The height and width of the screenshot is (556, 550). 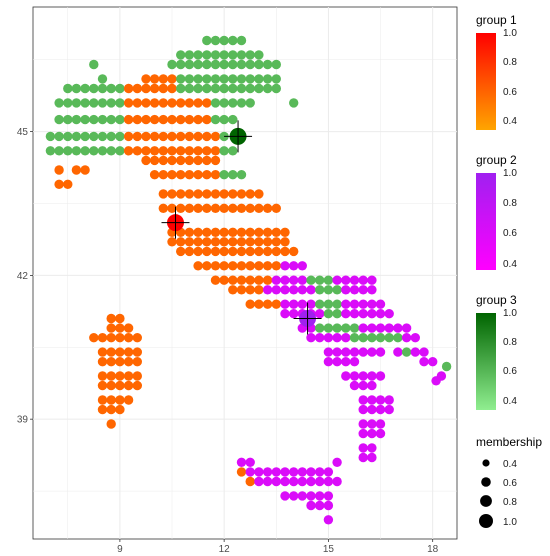 What do you see at coordinates (496, 211) in the screenshot?
I see `legend-group-2: group 2 1.0 0.8 0.6 0.4` at bounding box center [496, 211].